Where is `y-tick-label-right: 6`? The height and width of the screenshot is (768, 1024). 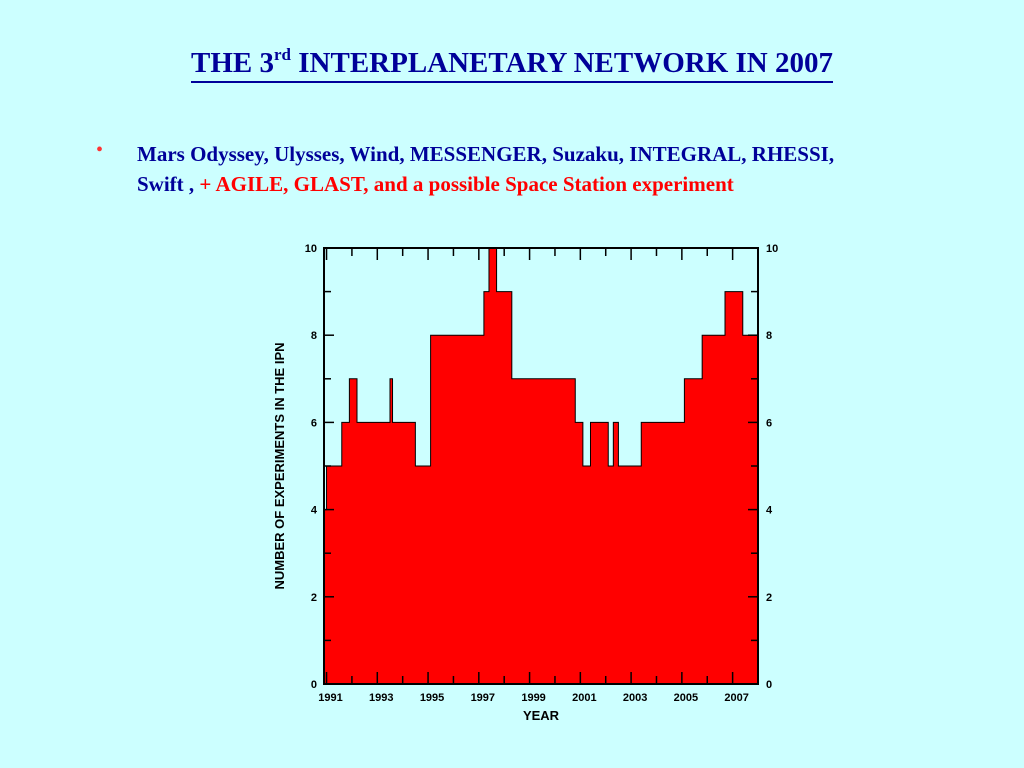
y-tick-label-right: 6 is located at coordinates (769, 423).